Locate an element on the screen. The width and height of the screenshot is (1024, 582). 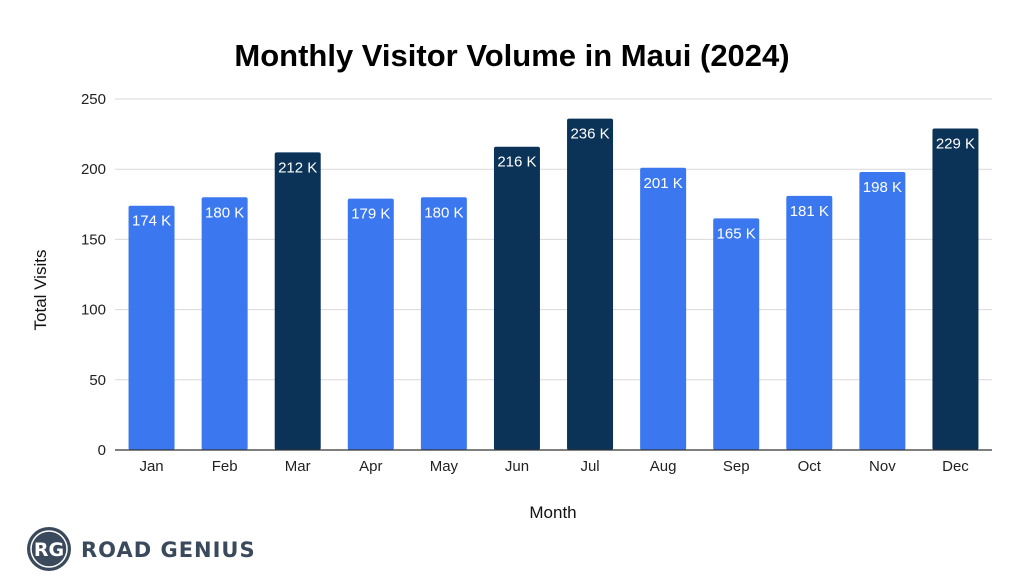
bar-jul is located at coordinates (590, 284).